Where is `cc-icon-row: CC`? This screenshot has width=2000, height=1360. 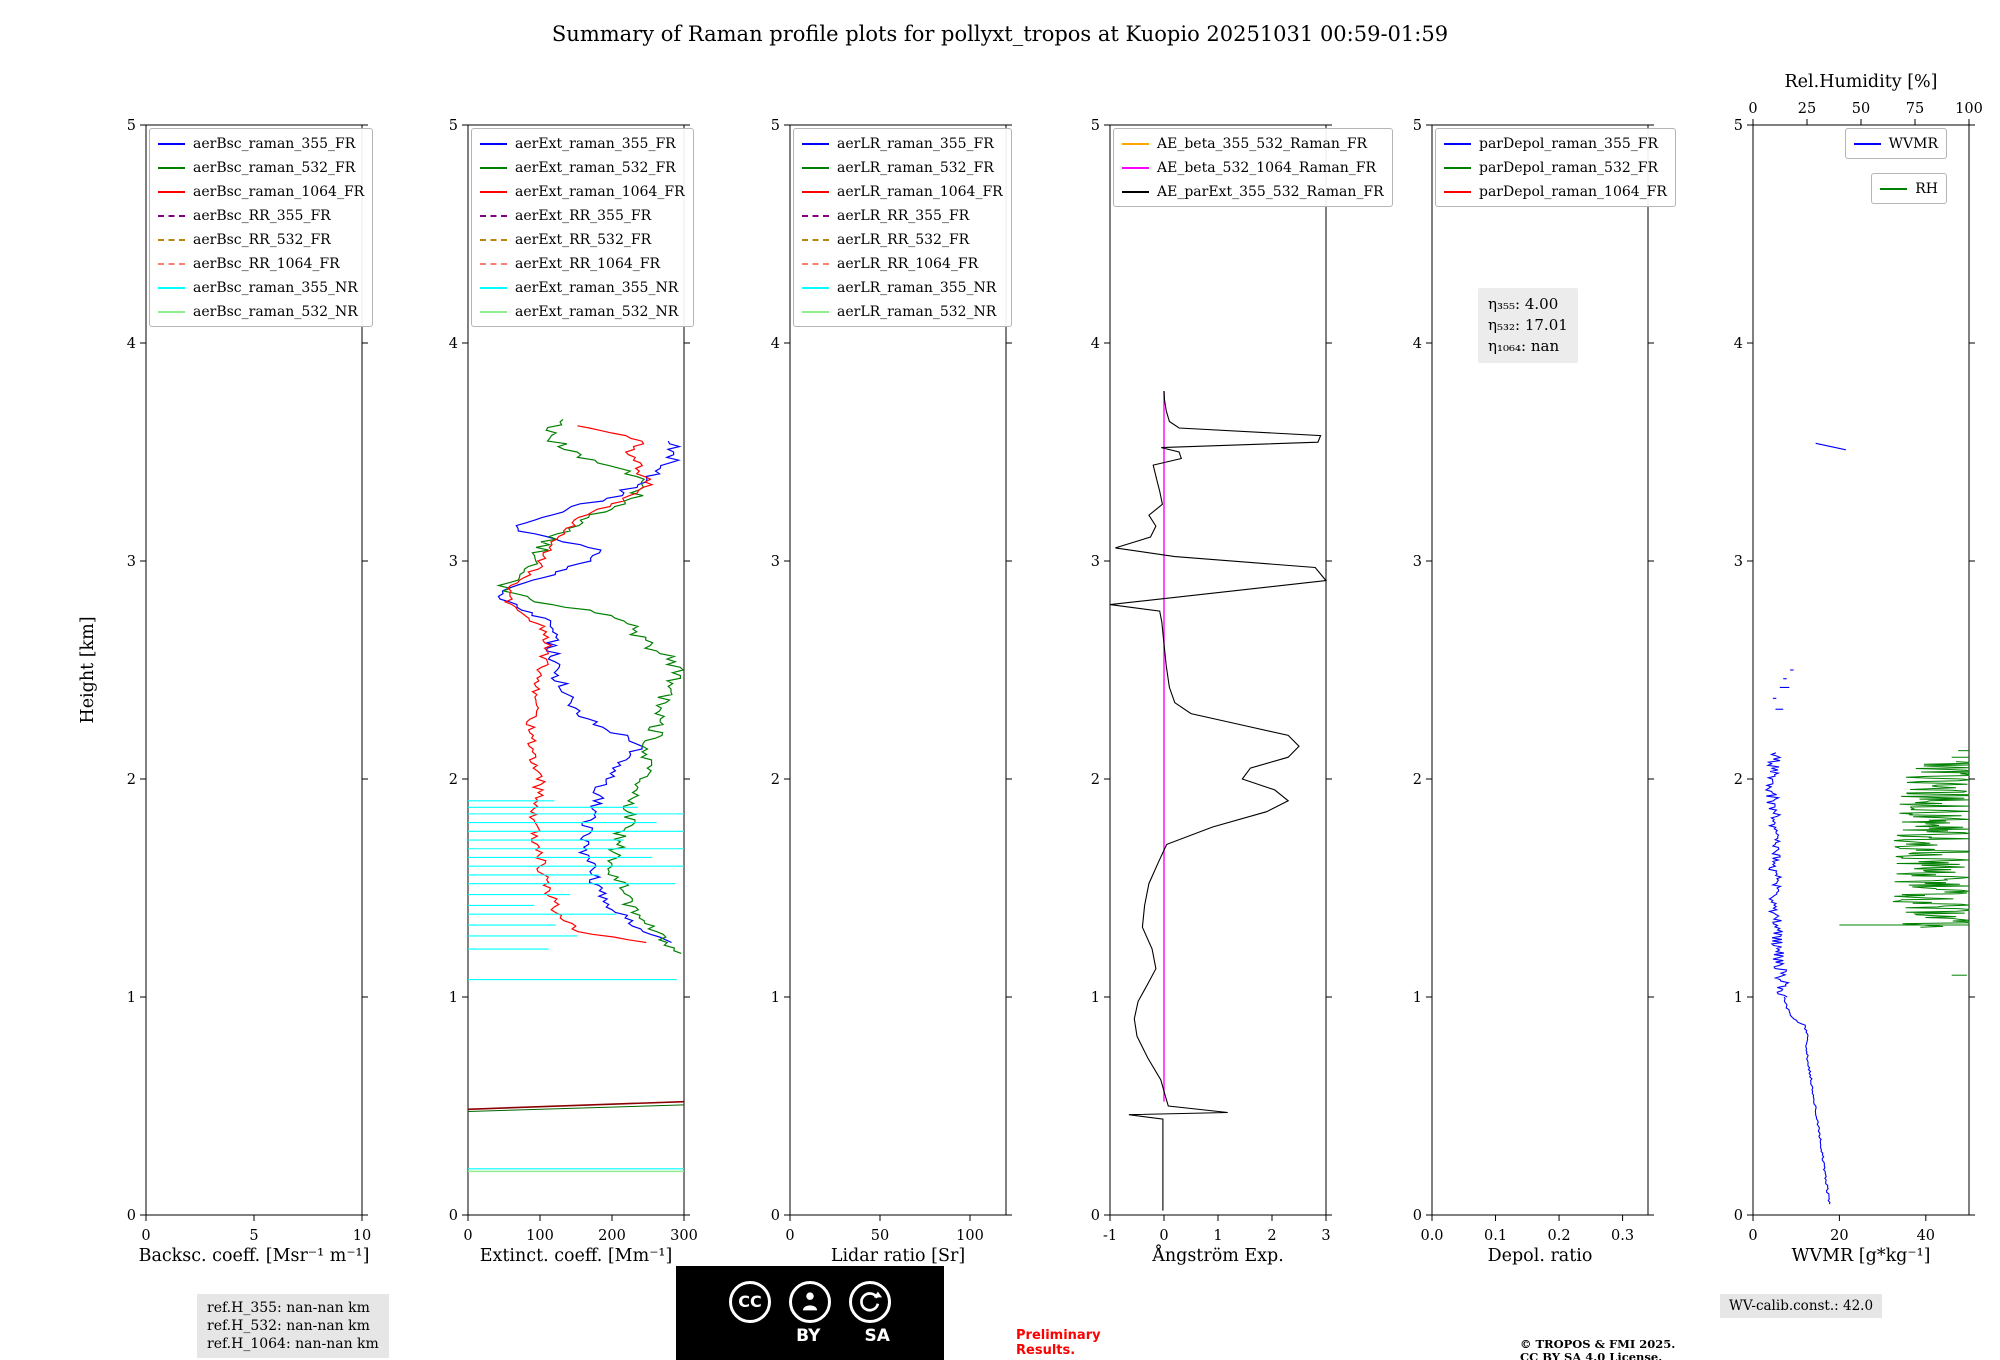 cc-icon-row: CC is located at coordinates (810, 1301).